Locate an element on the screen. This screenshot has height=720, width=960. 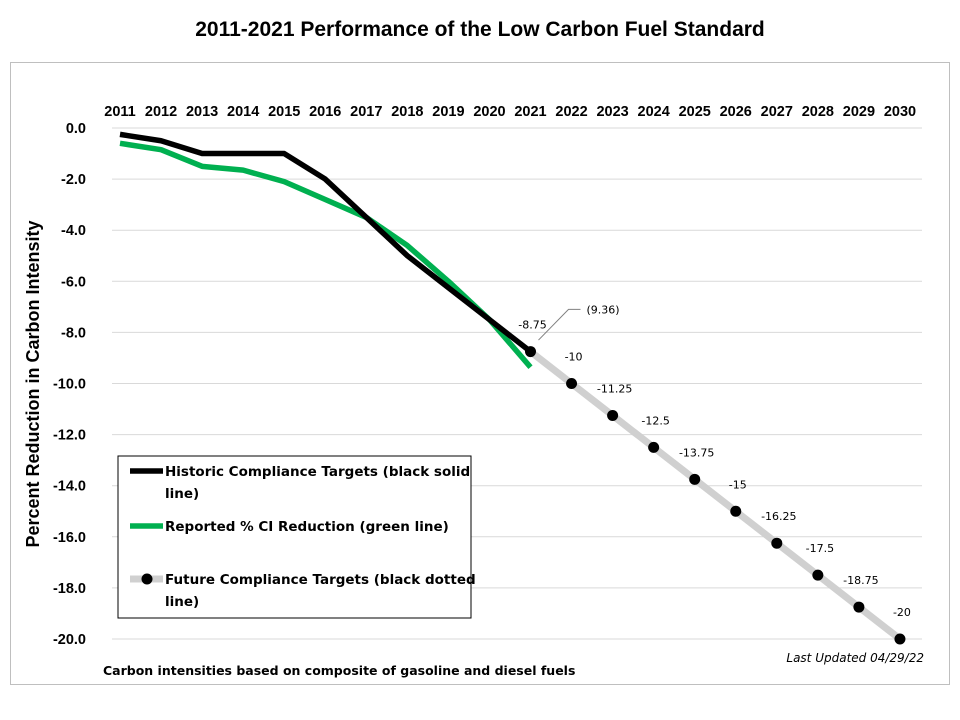
legend-label-future-cont: line) is located at coordinates (182, 602).